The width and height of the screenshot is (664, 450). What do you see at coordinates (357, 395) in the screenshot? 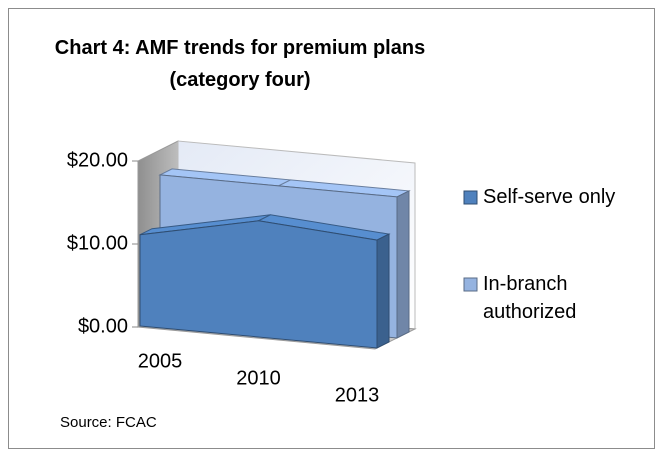
I see `x-tick-label: 2013` at bounding box center [357, 395].